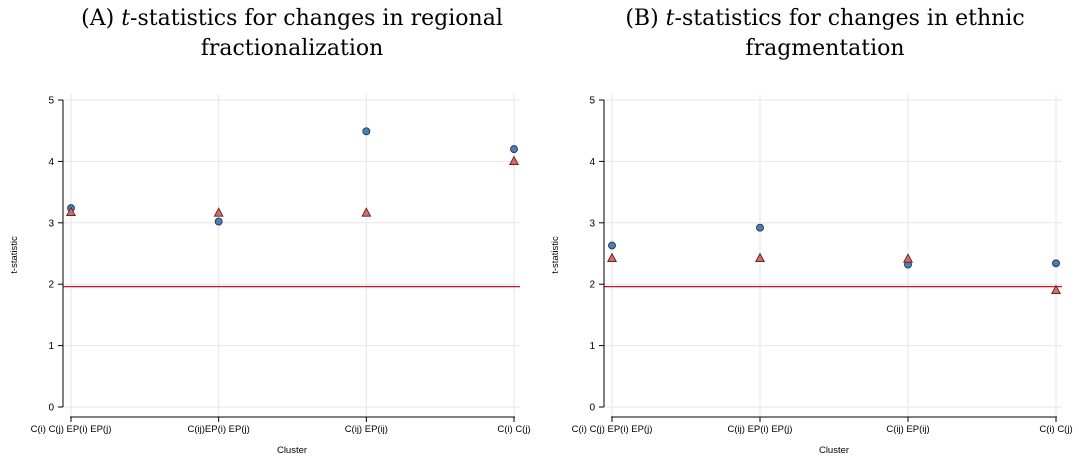 The image size is (1079, 461). Describe the element at coordinates (642, 18) in the screenshot. I see `panel-b-letter: (B)` at that location.